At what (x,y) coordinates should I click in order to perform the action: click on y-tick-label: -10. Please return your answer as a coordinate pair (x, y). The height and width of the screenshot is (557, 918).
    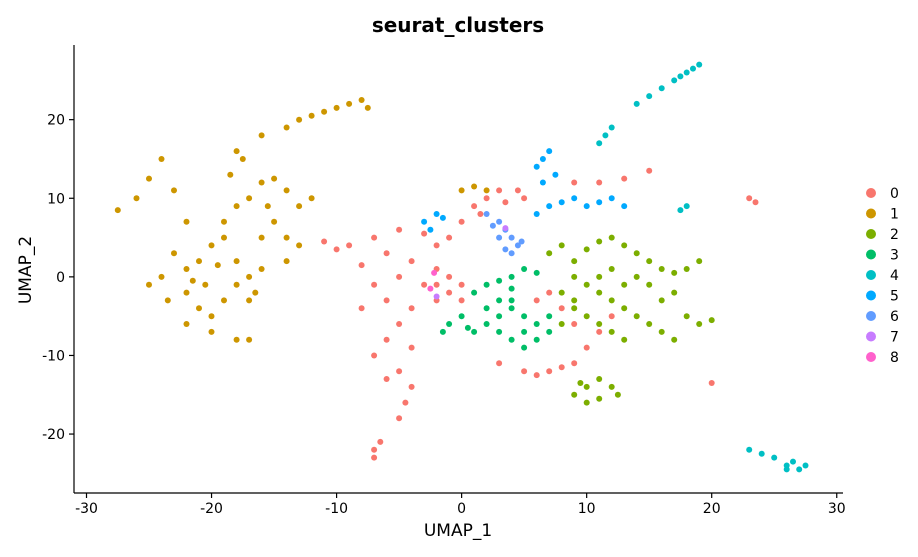
    Looking at the image, I should click on (53, 356).